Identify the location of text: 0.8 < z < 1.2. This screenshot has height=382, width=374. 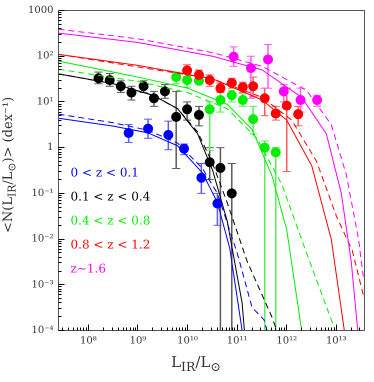
(110, 245).